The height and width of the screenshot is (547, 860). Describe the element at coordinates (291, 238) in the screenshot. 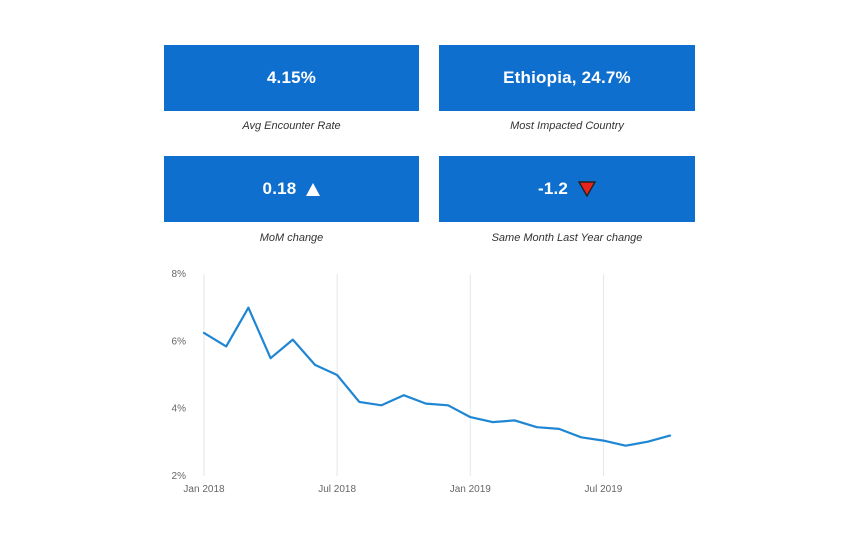

I see `kpi-caption: MoM change` at that location.